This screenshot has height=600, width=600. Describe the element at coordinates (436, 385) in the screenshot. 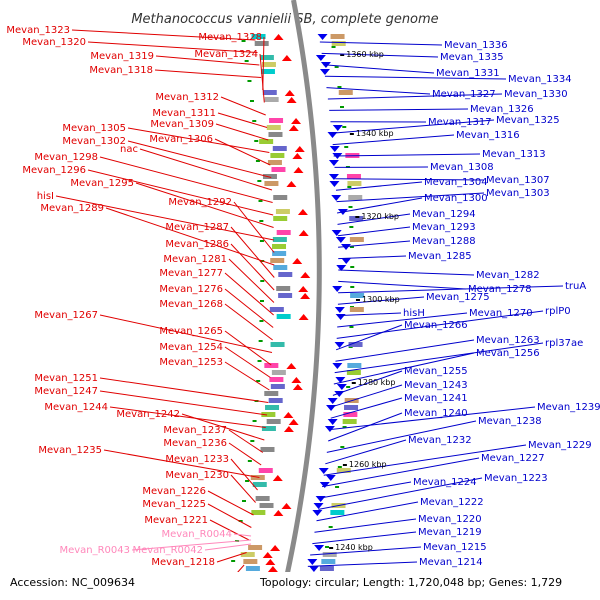

I see `right-gene-label: Mevan_1243` at that location.